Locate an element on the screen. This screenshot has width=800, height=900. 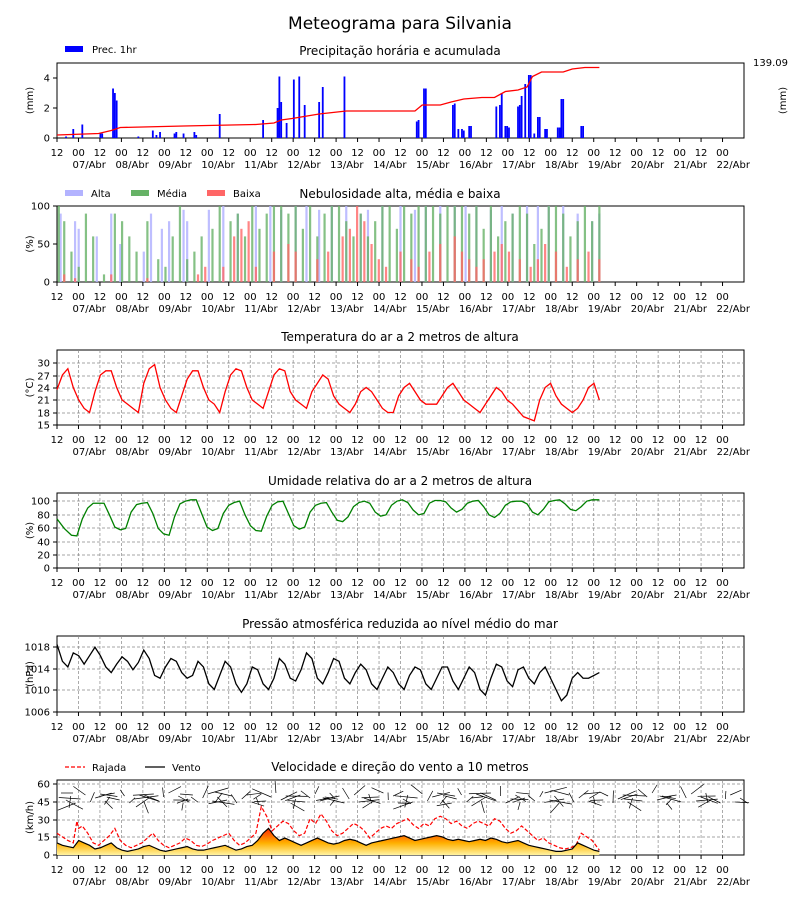
legend-label-cloud: Média is located at coordinates (172, 194).